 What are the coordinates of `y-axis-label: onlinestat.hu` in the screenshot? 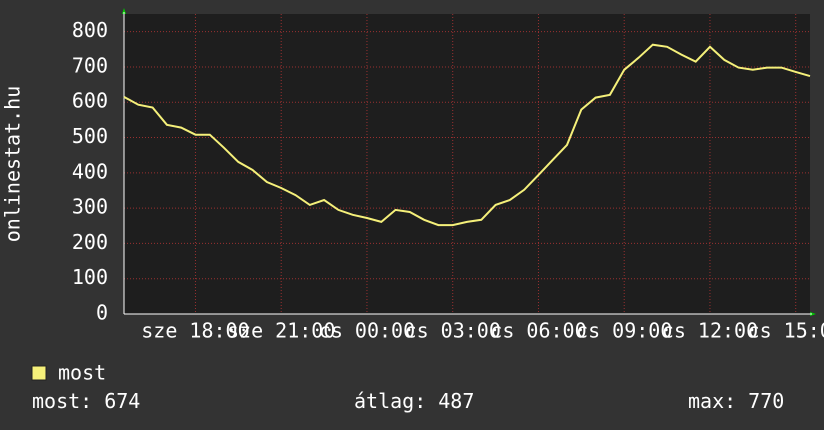 It's located at (13, 164).